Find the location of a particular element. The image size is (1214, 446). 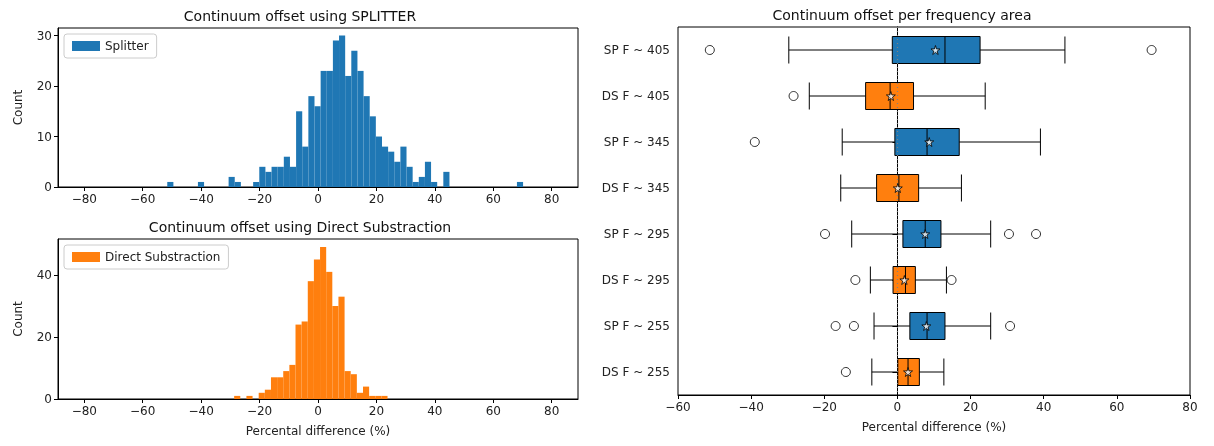

y-tick-label: SP F ~ 295 is located at coordinates (636, 234).